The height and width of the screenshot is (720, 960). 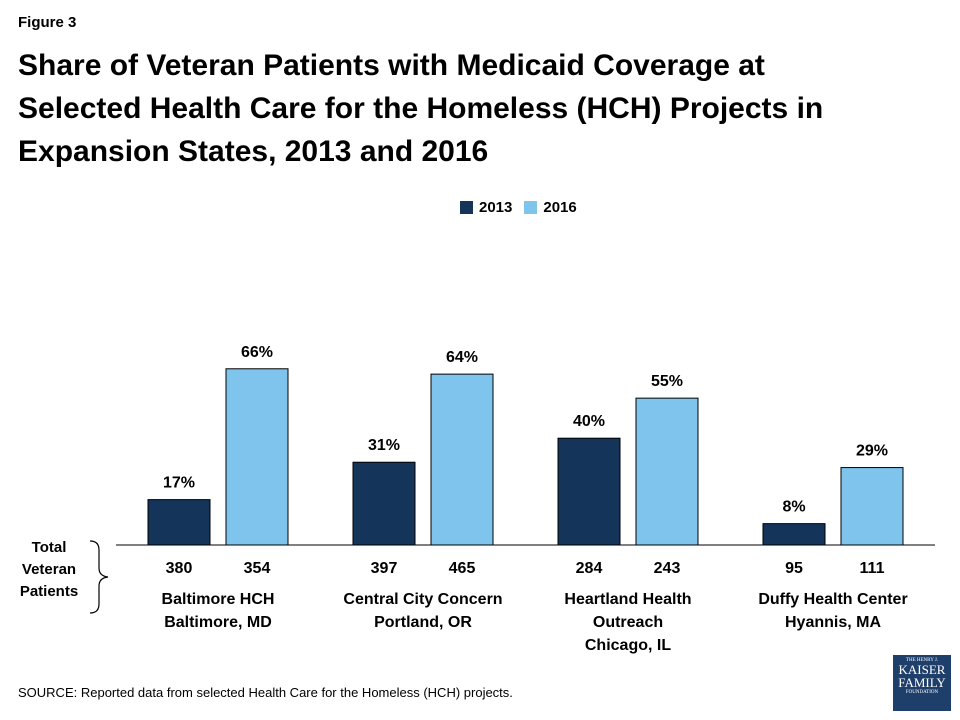 I want to click on category-label-1-line-1: Portland, OR, so click(x=423, y=622).